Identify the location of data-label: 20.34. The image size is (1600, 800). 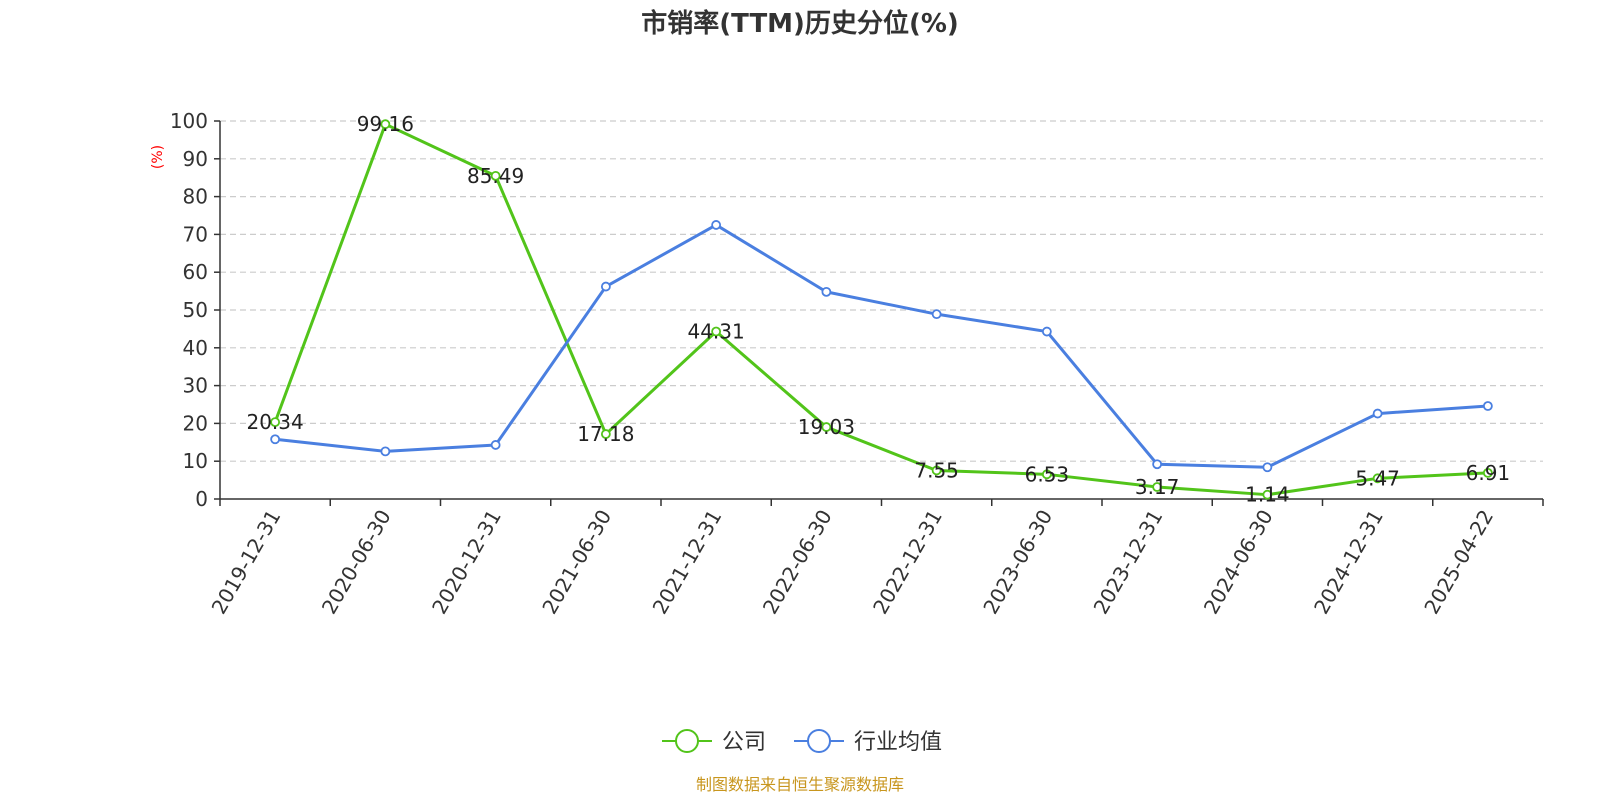
(274, 422).